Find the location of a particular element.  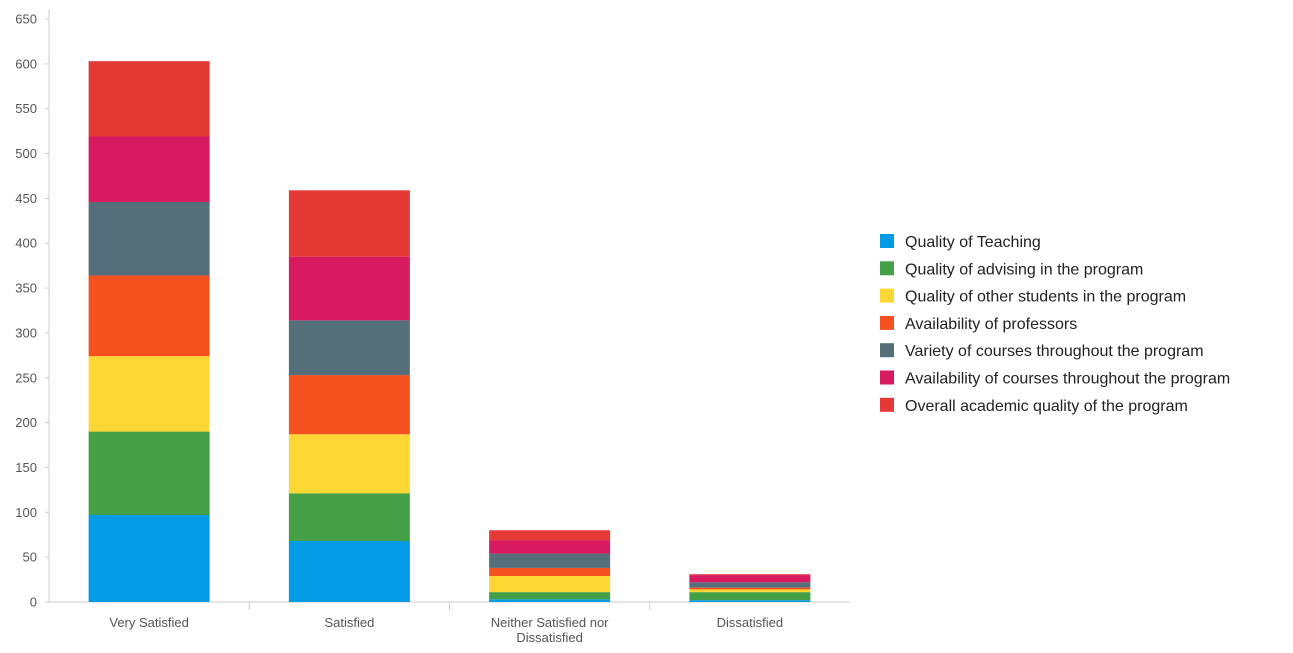

y-tick-label: 200 is located at coordinates (26, 422).